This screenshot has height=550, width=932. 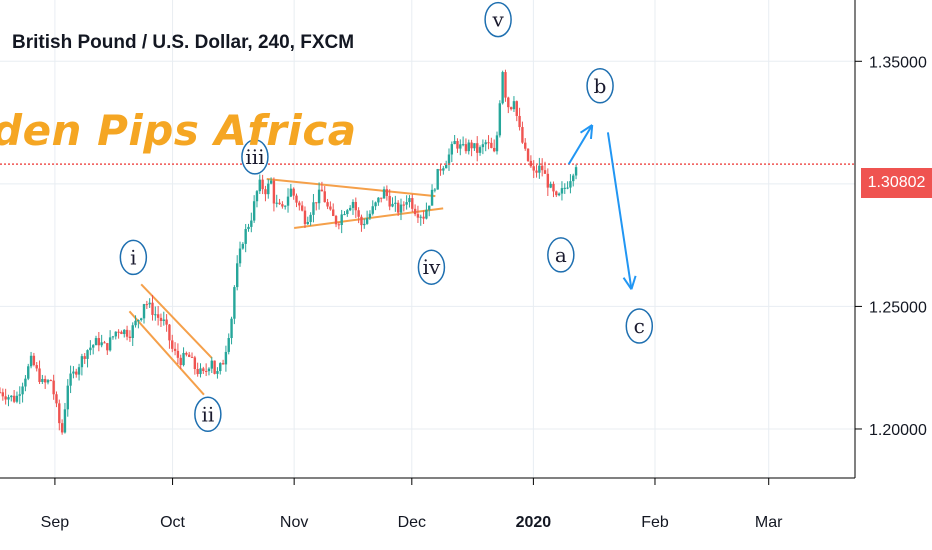 I want to click on wave-label-circle-i, so click(x=133, y=257).